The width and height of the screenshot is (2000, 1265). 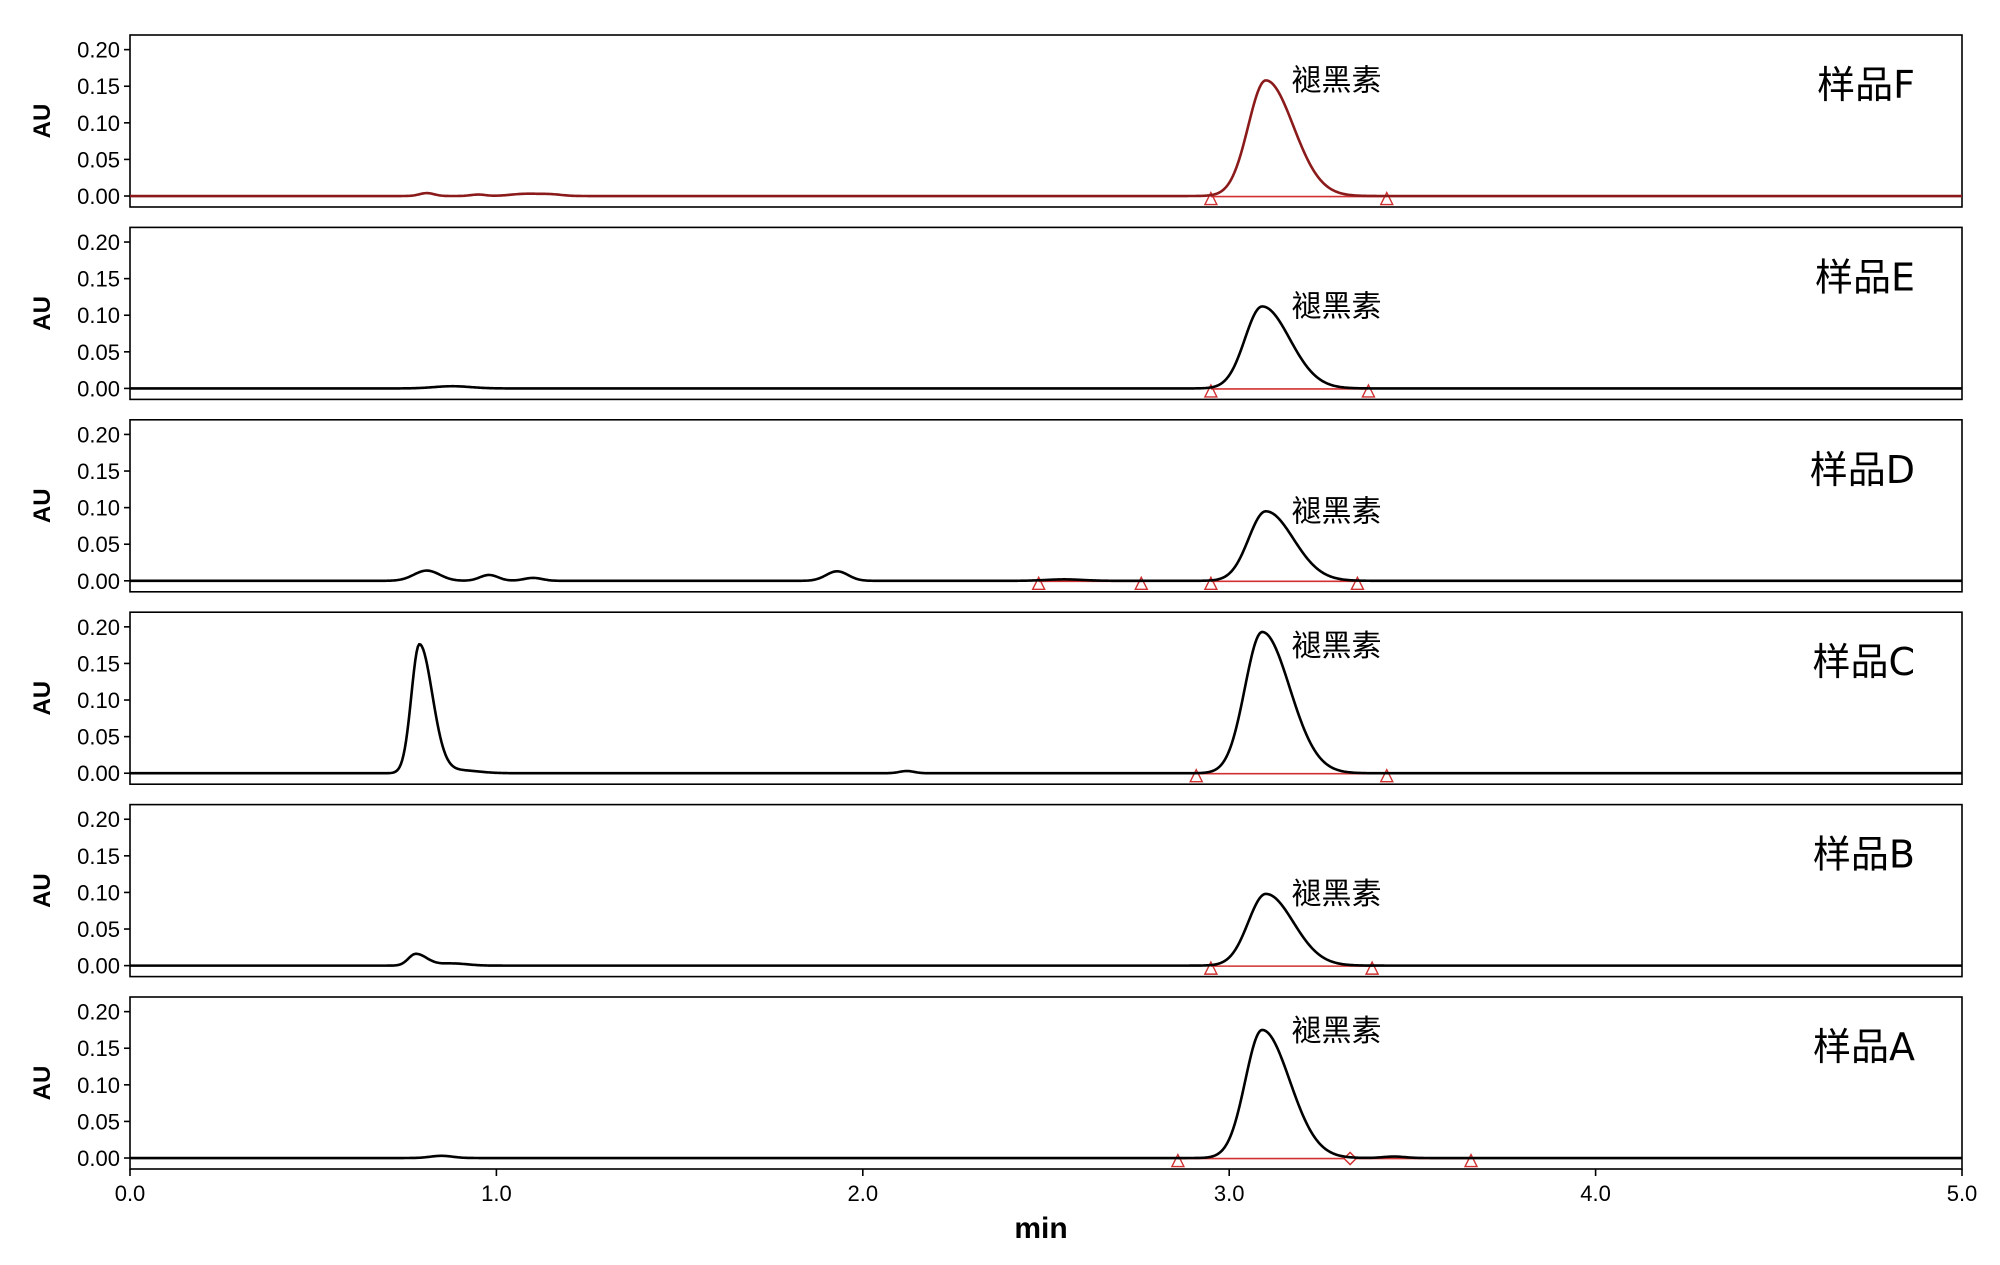 What do you see at coordinates (1046, 1187) in the screenshot?
I see `x-axis: 0.0 1.0 2.0 3.0 4.0 5.0` at bounding box center [1046, 1187].